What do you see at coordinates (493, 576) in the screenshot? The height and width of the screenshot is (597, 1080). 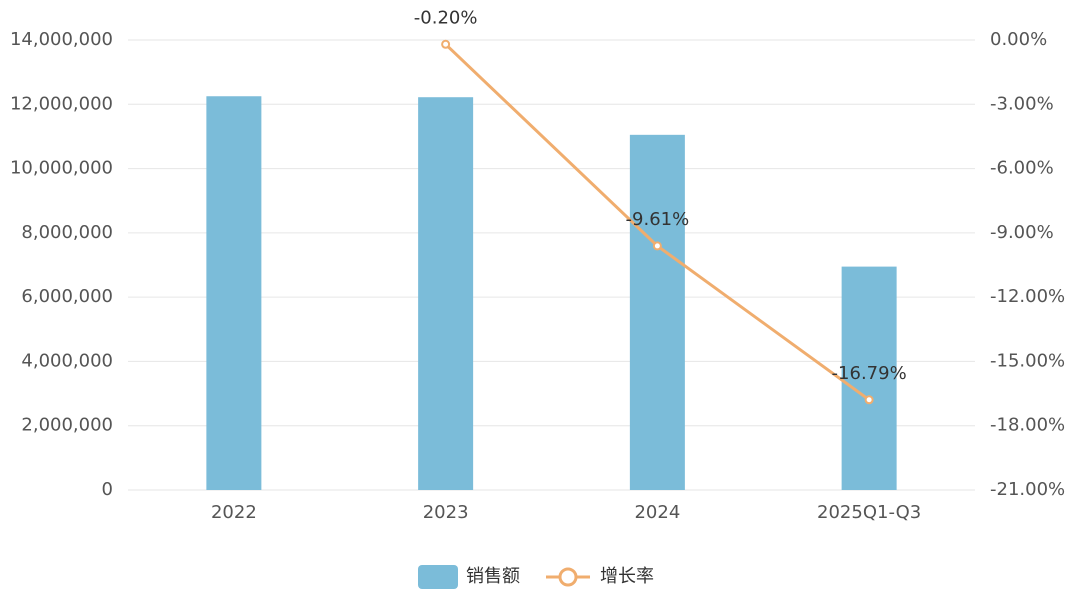 I see `legend-label: 销售额` at bounding box center [493, 576].